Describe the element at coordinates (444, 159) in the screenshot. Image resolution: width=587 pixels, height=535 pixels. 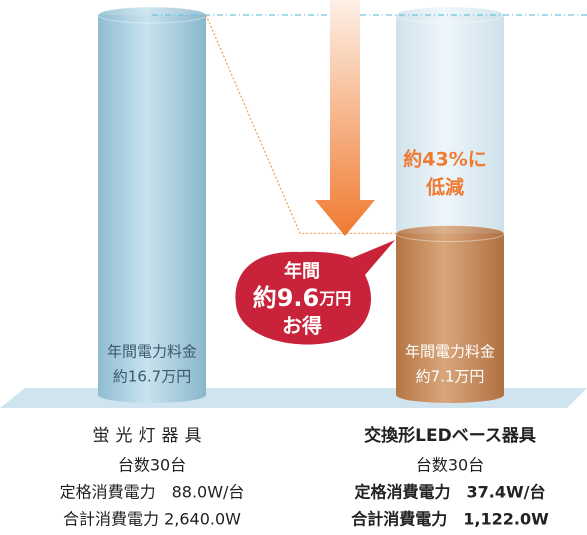
I see `reduction-label: 約43%に` at that location.